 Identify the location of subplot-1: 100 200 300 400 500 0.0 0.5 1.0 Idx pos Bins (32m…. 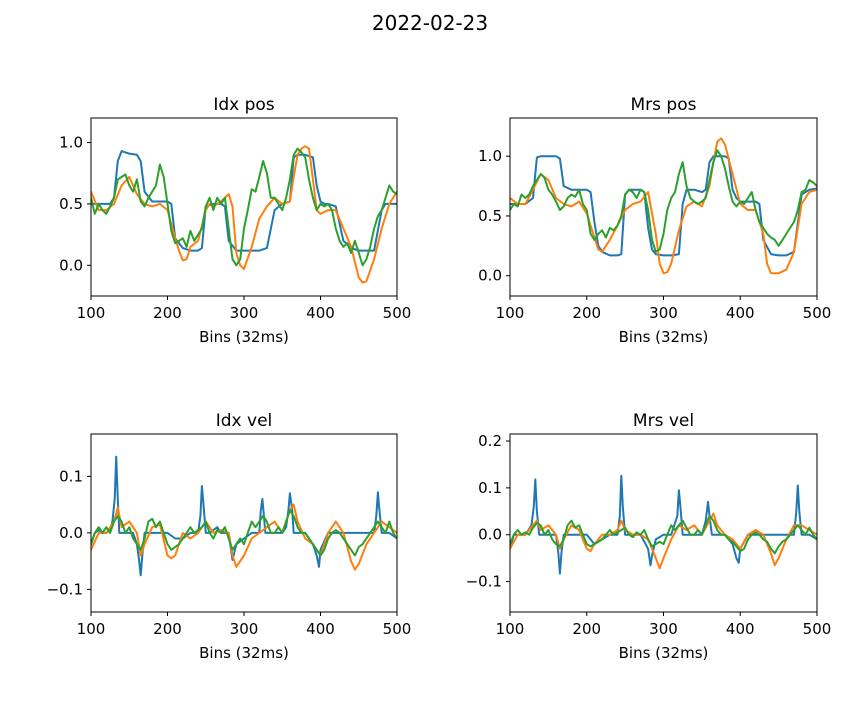
(235, 220).